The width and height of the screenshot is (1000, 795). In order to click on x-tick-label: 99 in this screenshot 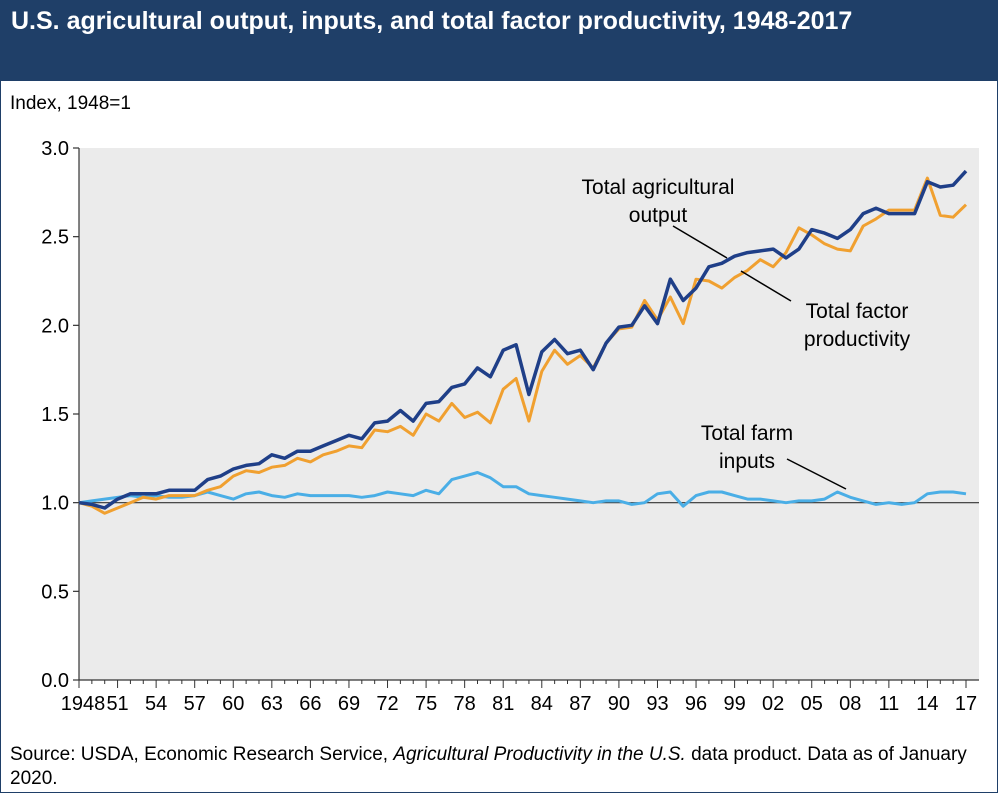, I will do `click(734, 704)`.